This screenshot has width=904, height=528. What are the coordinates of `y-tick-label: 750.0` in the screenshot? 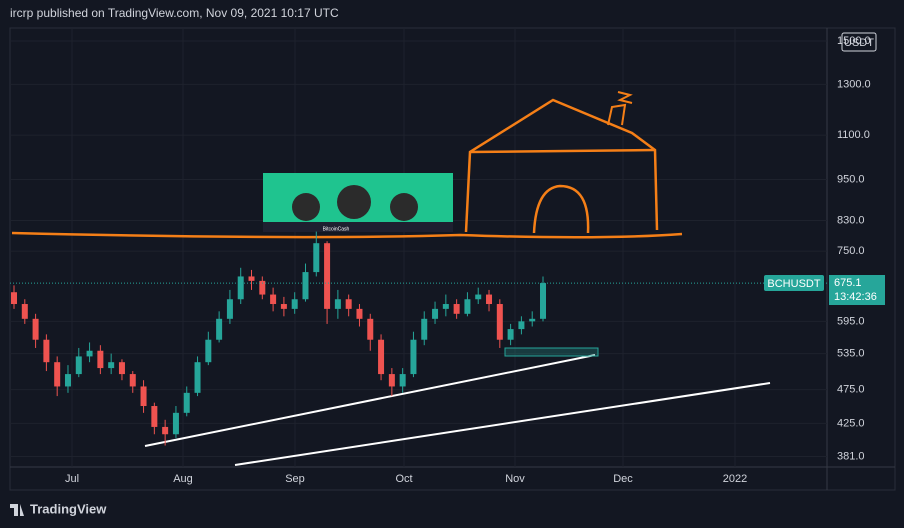 It's located at (851, 251).